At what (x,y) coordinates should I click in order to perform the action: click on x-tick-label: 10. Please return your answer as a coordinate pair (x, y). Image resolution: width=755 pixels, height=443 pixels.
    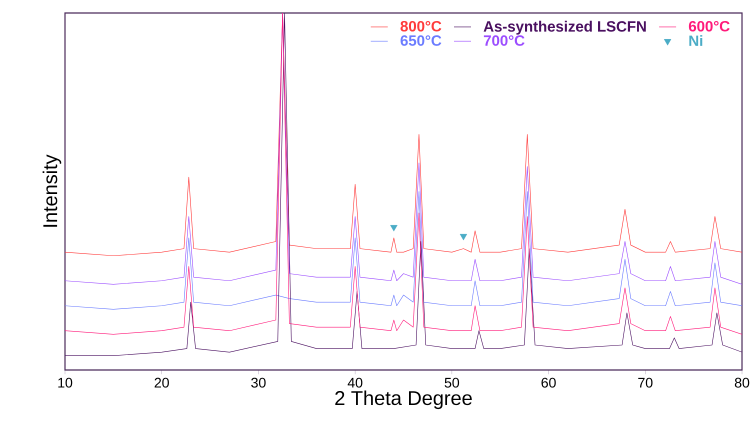
    Looking at the image, I should click on (65, 383).